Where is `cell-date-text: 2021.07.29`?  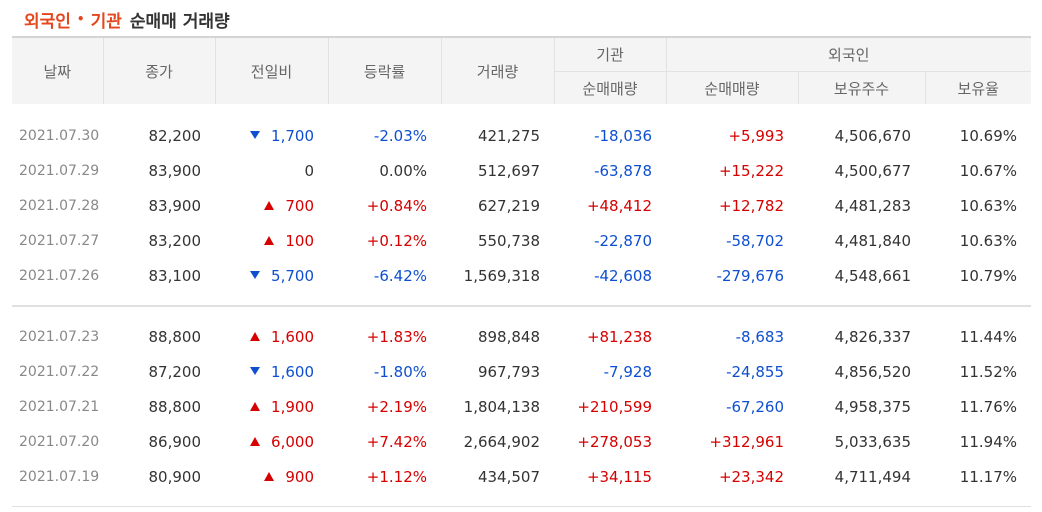 cell-date-text: 2021.07.29 is located at coordinates (59, 170).